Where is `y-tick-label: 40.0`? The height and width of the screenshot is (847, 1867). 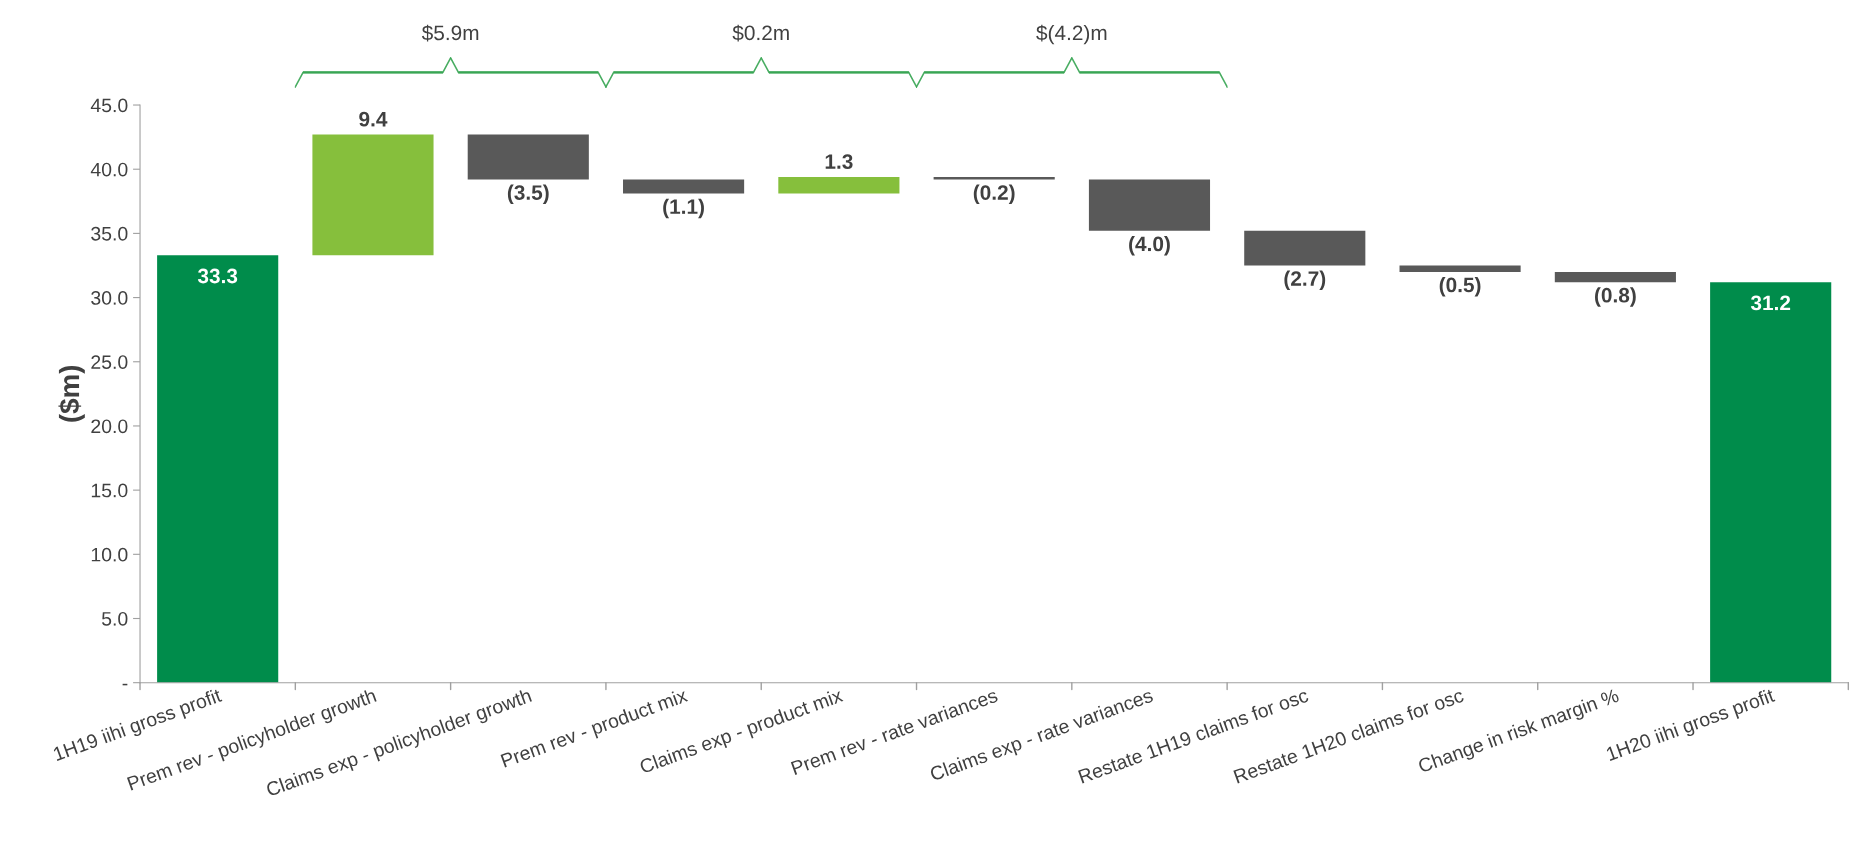
y-tick-label: 40.0 is located at coordinates (109, 169).